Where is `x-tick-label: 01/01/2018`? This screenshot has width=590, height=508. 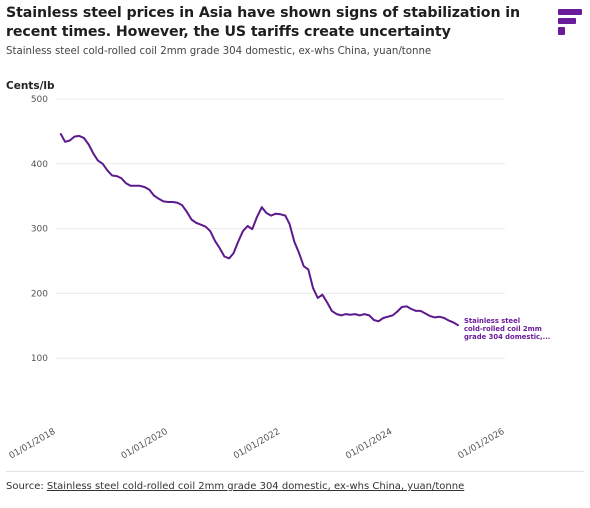 x-tick-label: 01/01/2018 is located at coordinates (33, 444).